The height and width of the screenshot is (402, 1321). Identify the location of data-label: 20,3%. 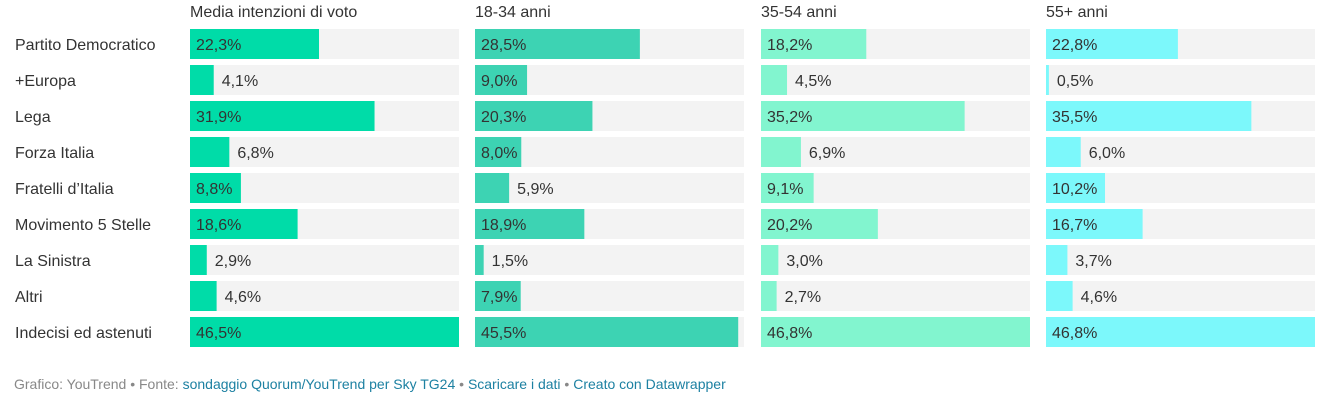
(503, 117).